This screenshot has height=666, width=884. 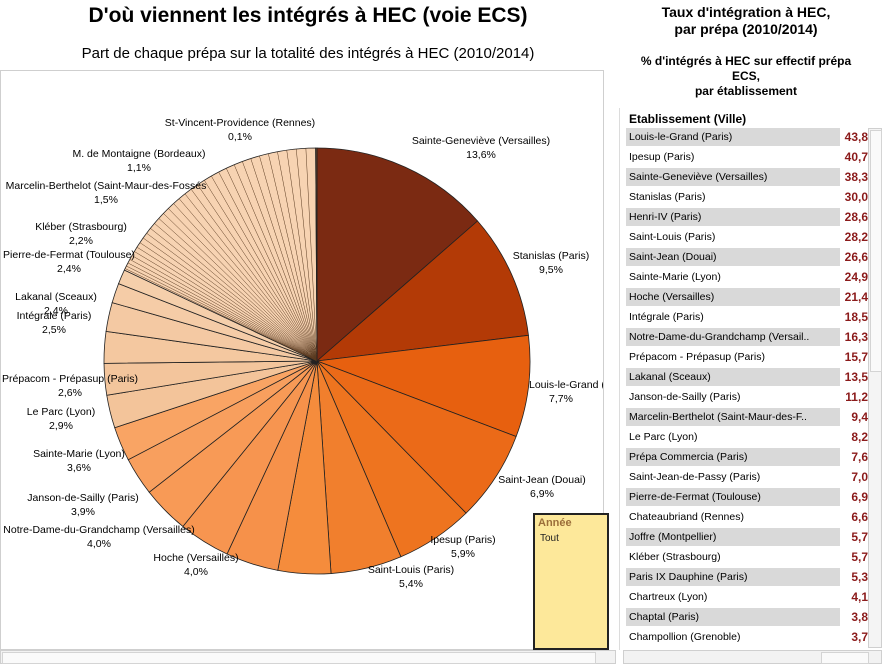 What do you see at coordinates (551, 263) in the screenshot?
I see `pie-label-stanislas-paris: Stanislas (Paris) 9,5%` at bounding box center [551, 263].